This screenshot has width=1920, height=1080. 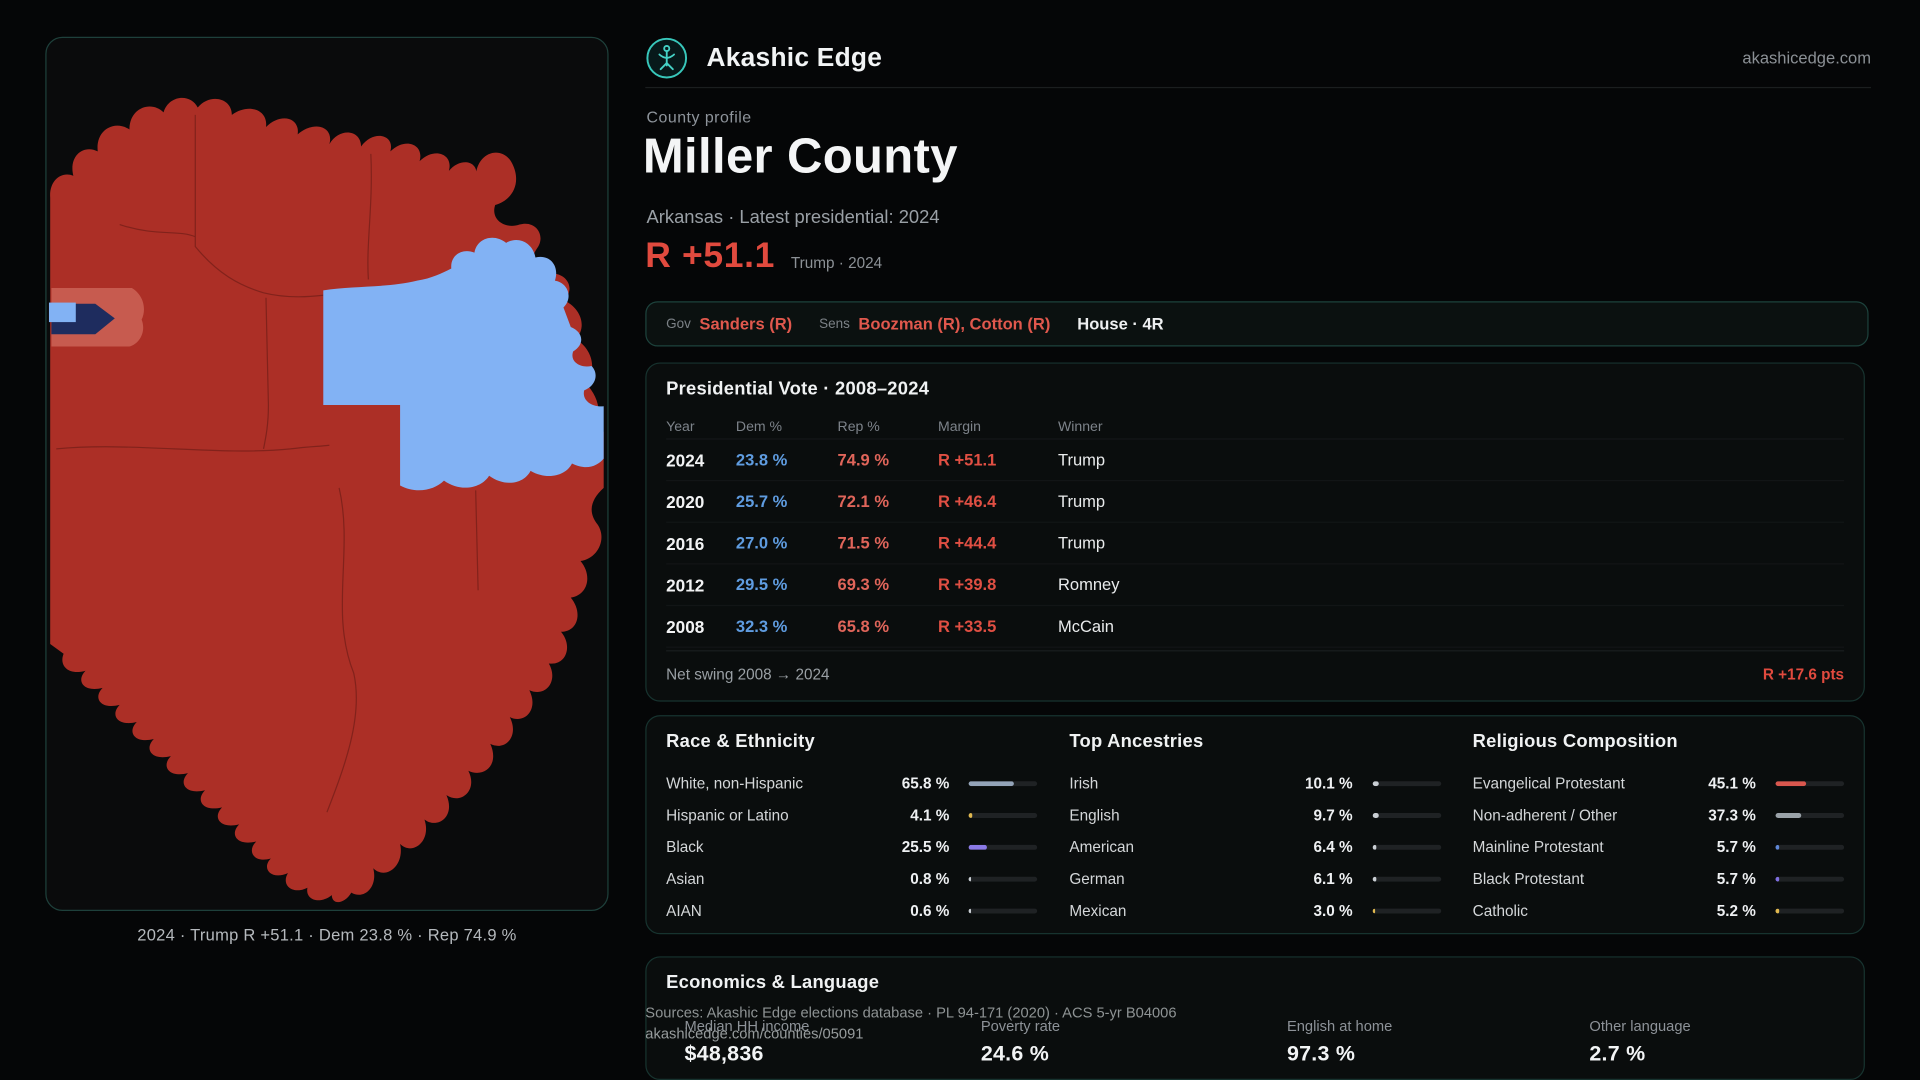 I want to click on cell-rep: 71.5 %, so click(x=863, y=543).